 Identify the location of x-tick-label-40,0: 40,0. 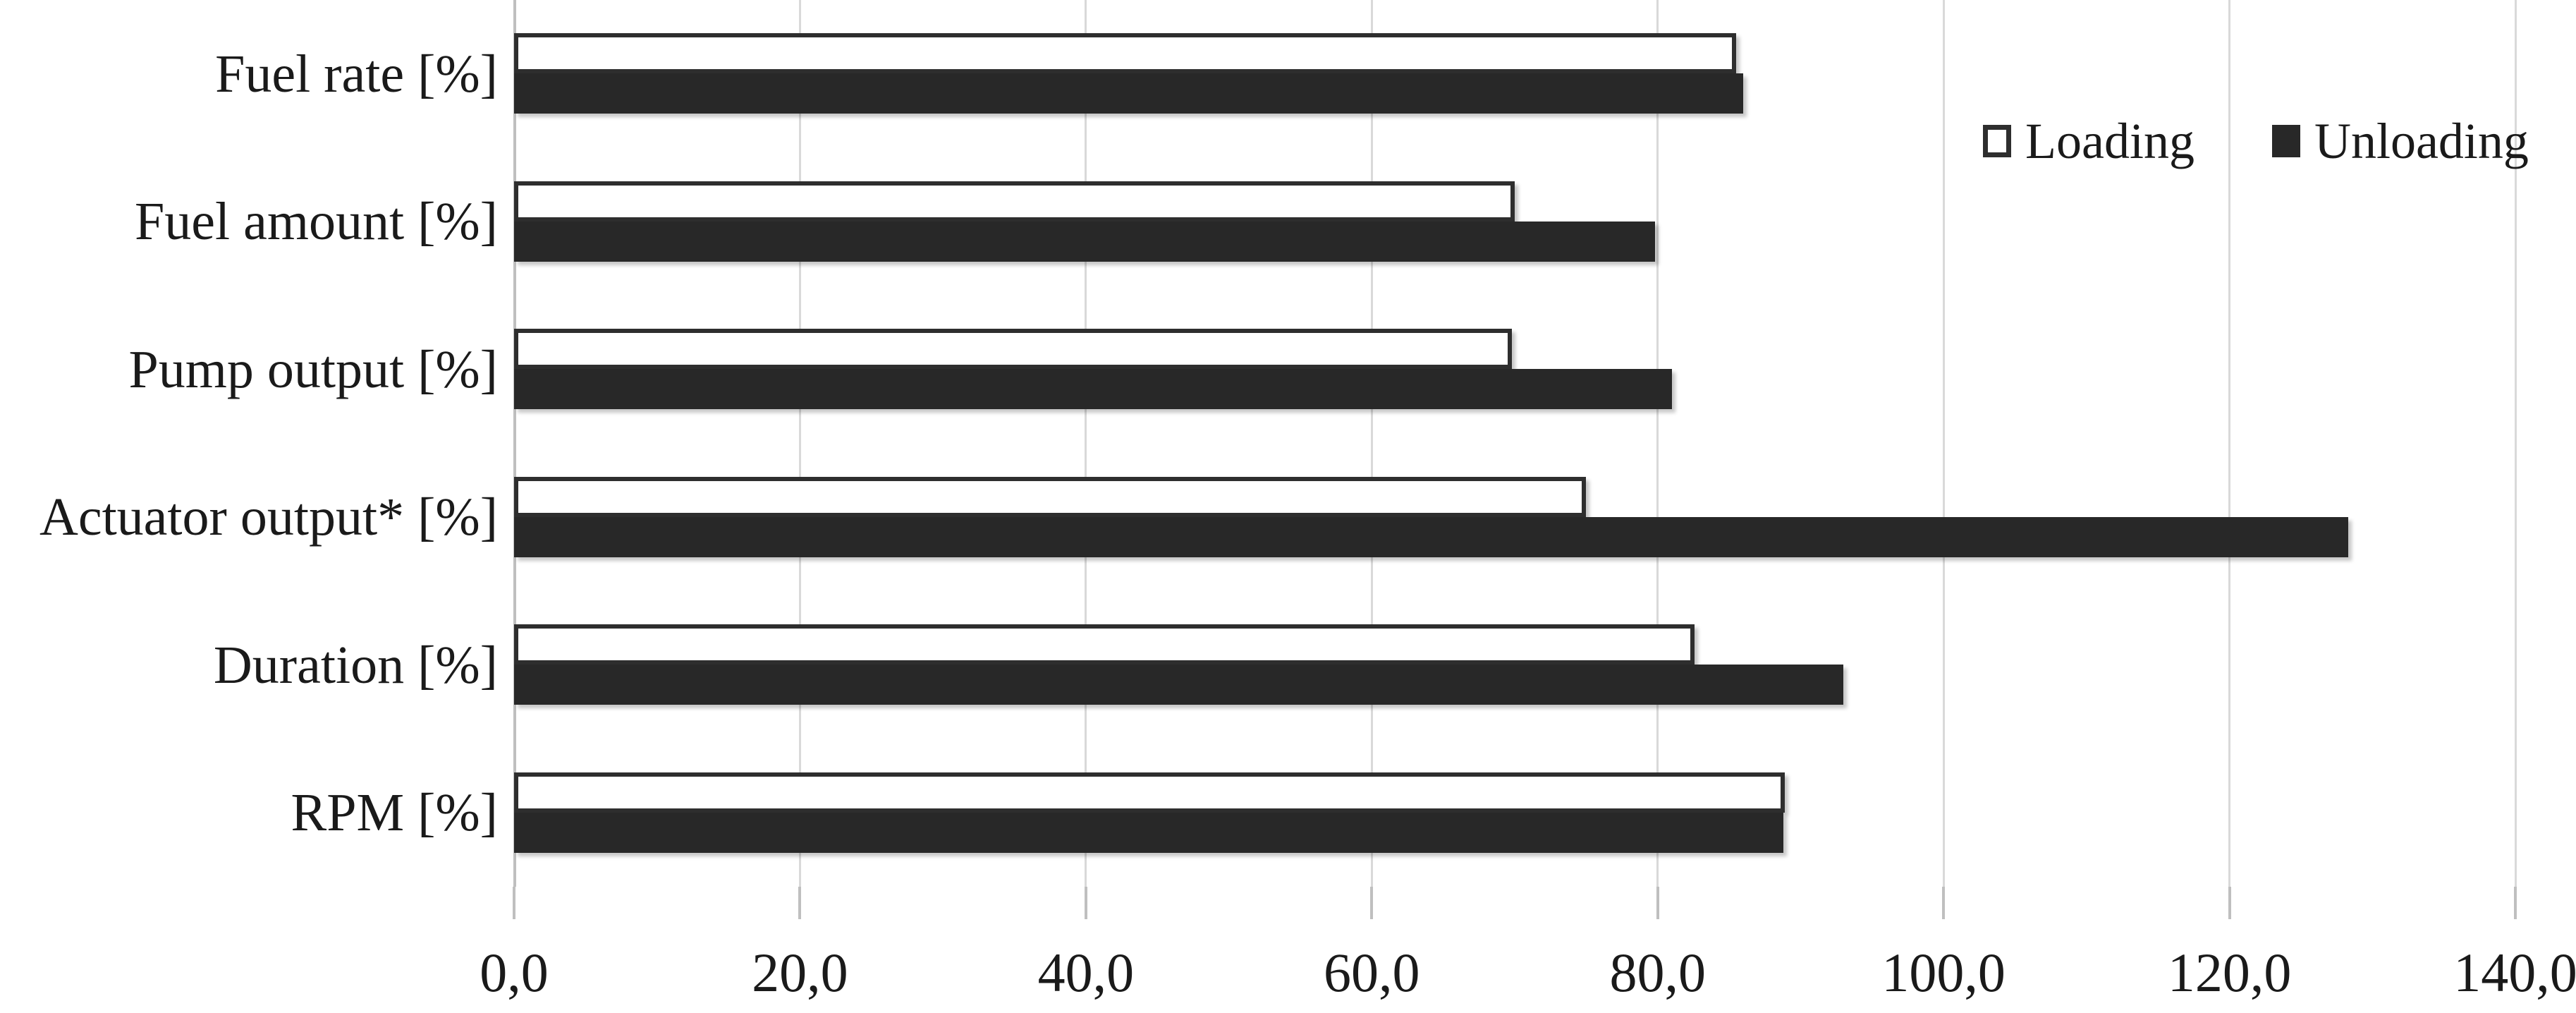
(1086, 972).